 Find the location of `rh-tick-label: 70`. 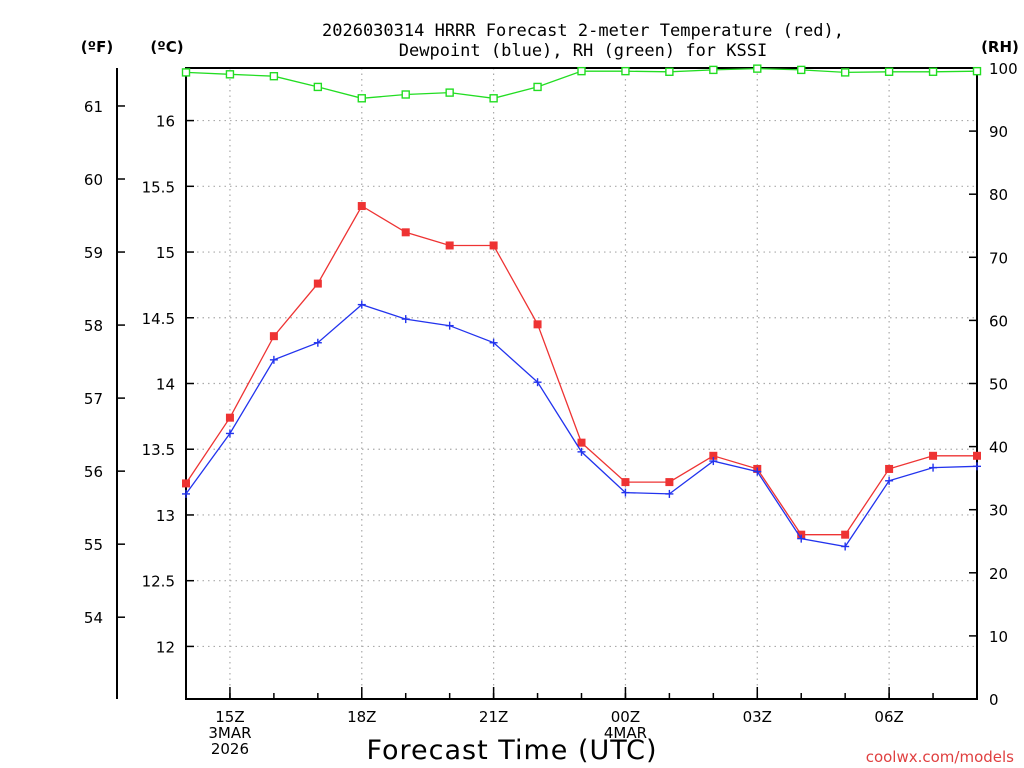

rh-tick-label: 70 is located at coordinates (998, 258).